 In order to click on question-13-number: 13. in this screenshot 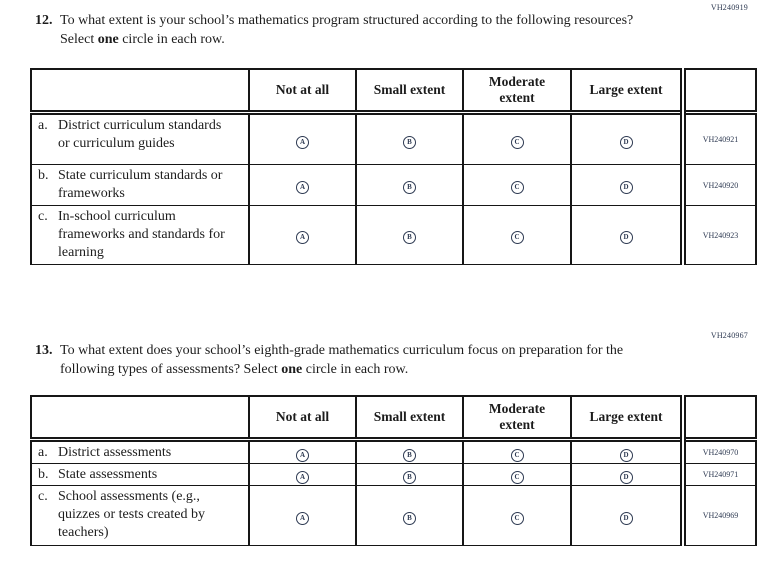, I will do `click(44, 350)`.